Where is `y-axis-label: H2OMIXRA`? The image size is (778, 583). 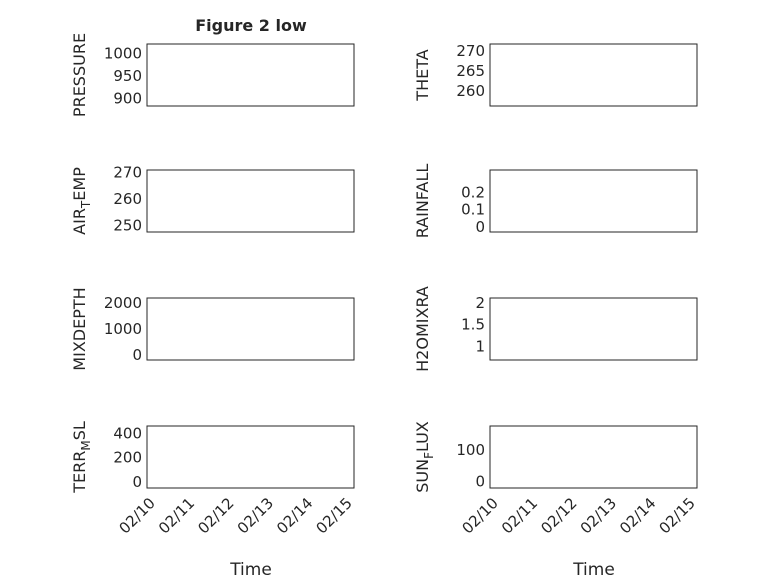
y-axis-label: H2OMIXRA is located at coordinates (422, 329).